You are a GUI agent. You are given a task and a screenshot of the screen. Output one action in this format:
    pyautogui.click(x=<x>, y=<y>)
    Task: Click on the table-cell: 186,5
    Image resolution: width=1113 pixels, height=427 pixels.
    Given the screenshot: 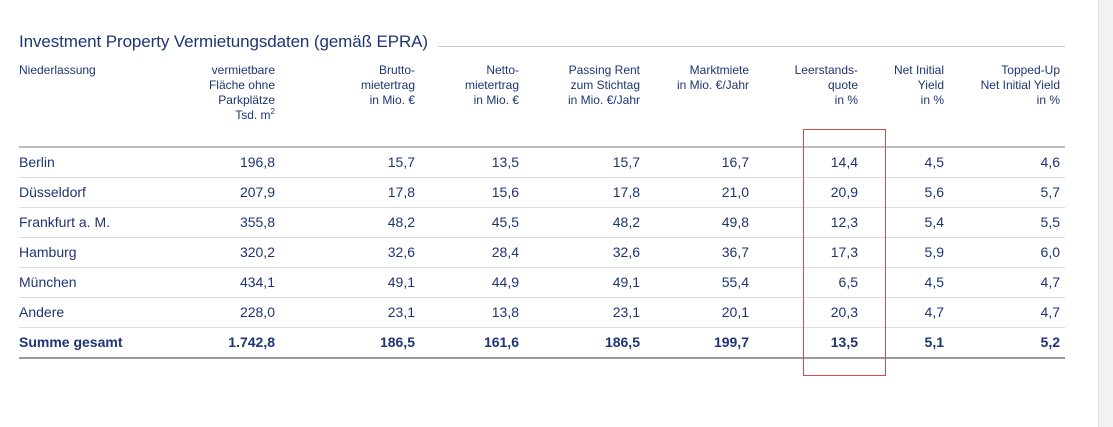 What is the action you would take?
    pyautogui.click(x=622, y=342)
    